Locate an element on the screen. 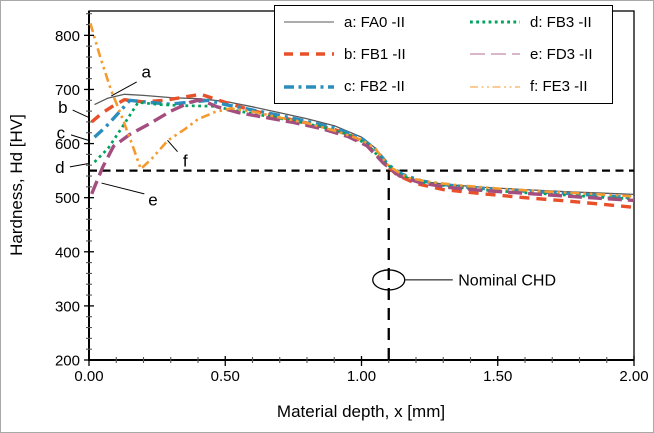  legend-label-b: b: FB1 -II is located at coordinates (375, 54).